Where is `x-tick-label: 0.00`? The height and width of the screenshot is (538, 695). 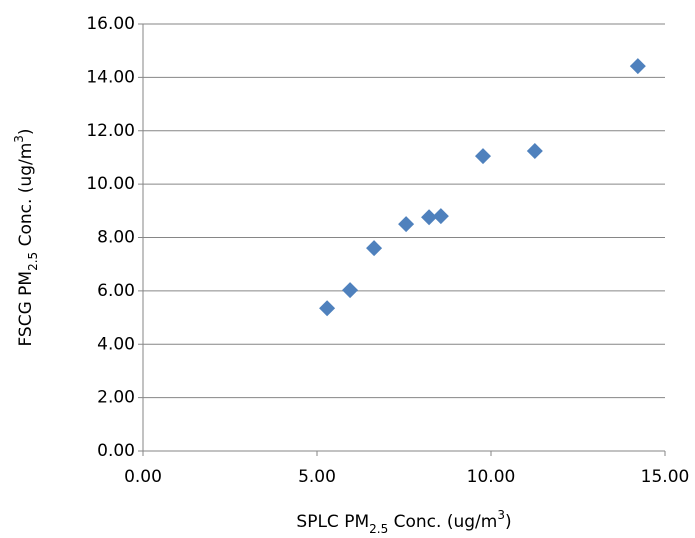 x-tick-label: 0.00 is located at coordinates (143, 477).